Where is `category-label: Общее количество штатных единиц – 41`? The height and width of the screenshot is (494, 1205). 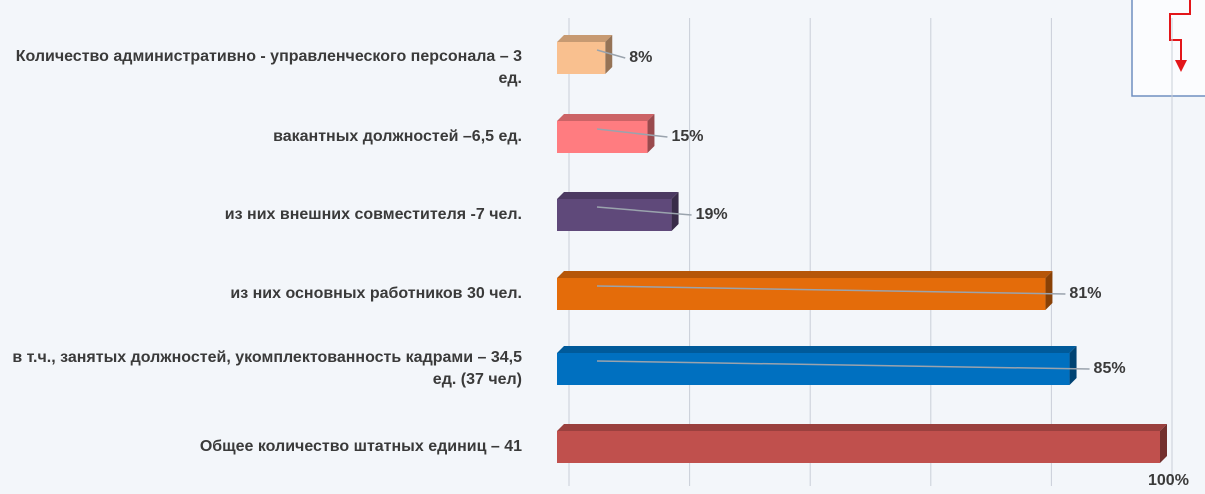
category-label: Общее количество штатных единиц – 41 is located at coordinates (360, 446).